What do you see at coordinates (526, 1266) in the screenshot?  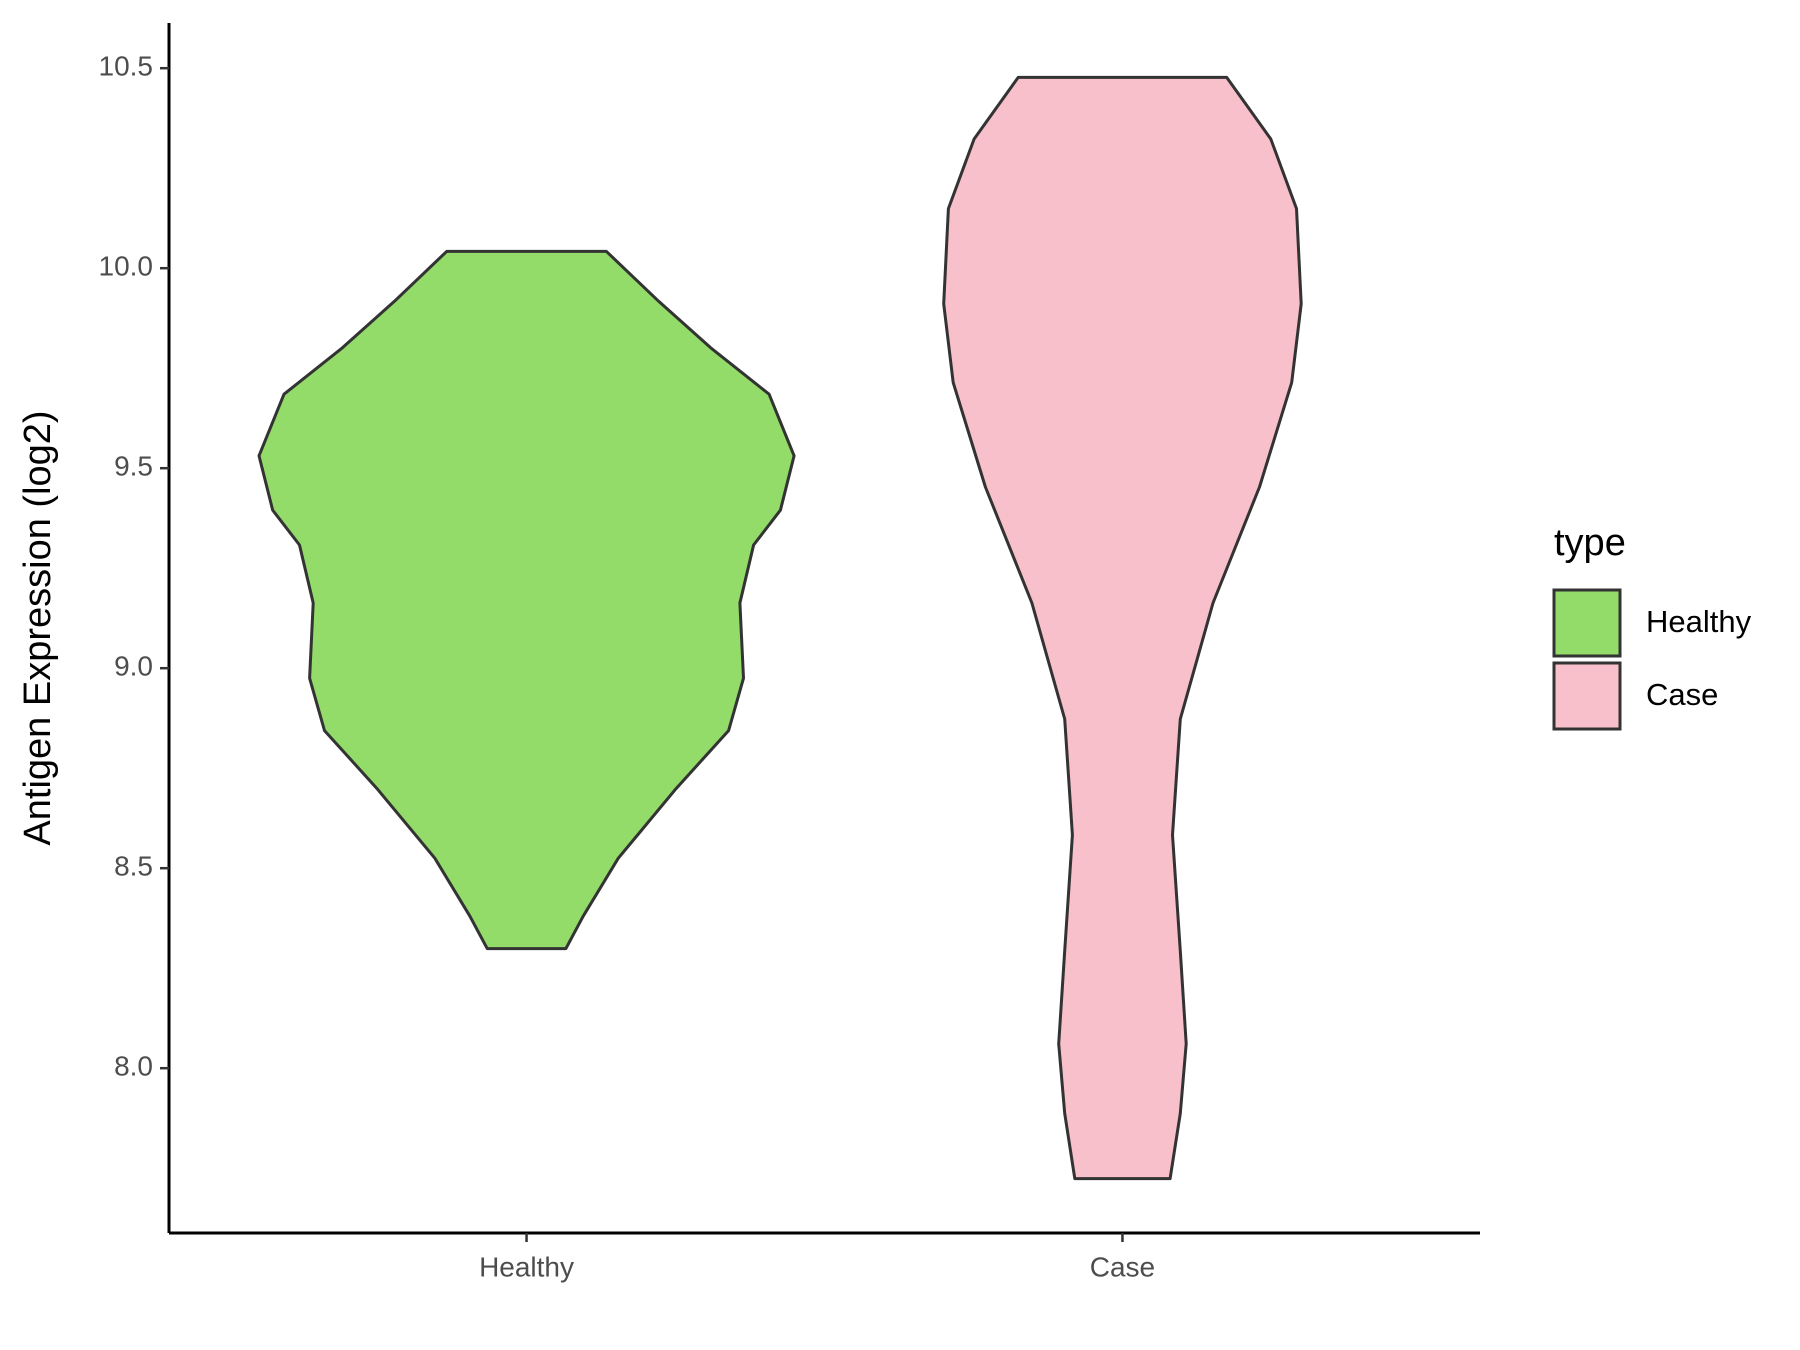 I see `x-tick-label: Healthy` at bounding box center [526, 1266].